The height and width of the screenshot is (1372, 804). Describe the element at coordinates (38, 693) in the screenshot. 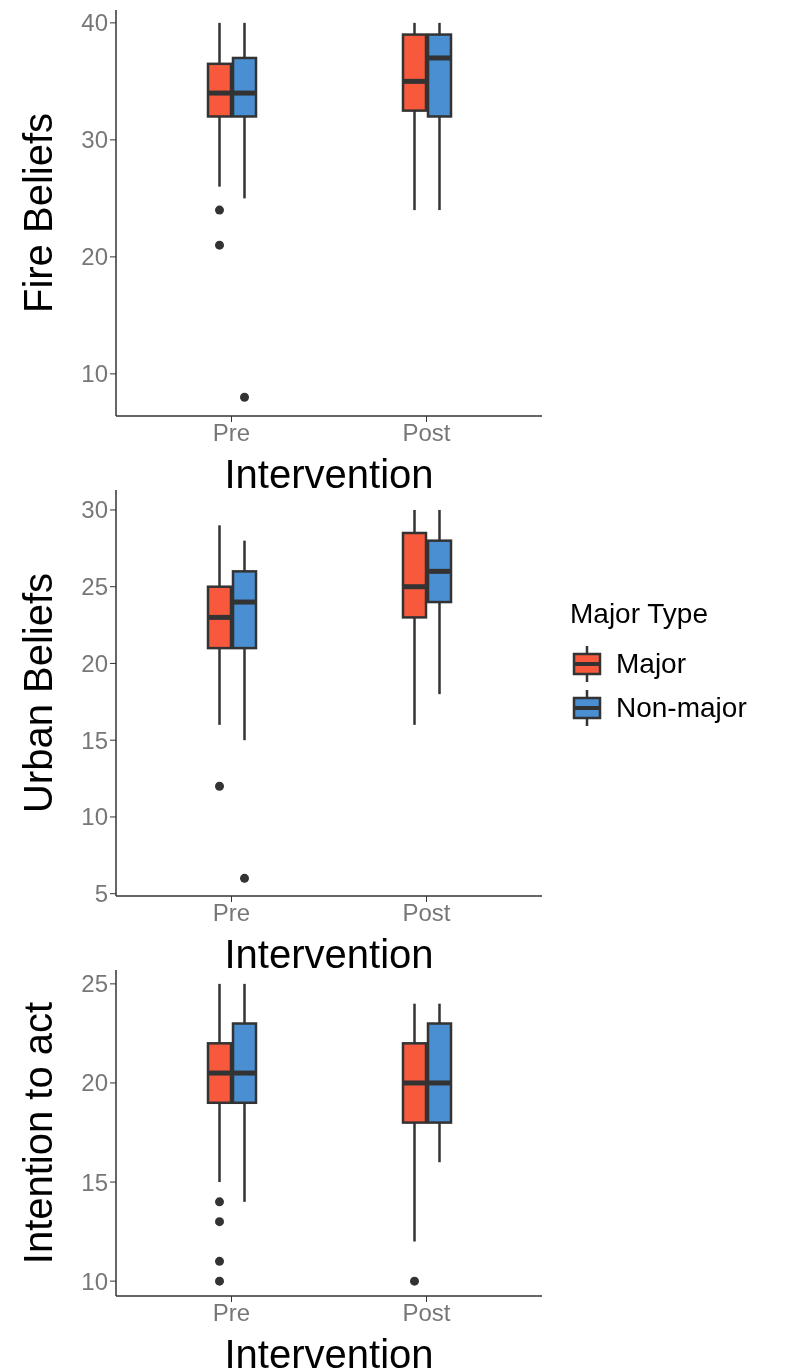

I see `y-axis-title: Urban Beliefs` at that location.